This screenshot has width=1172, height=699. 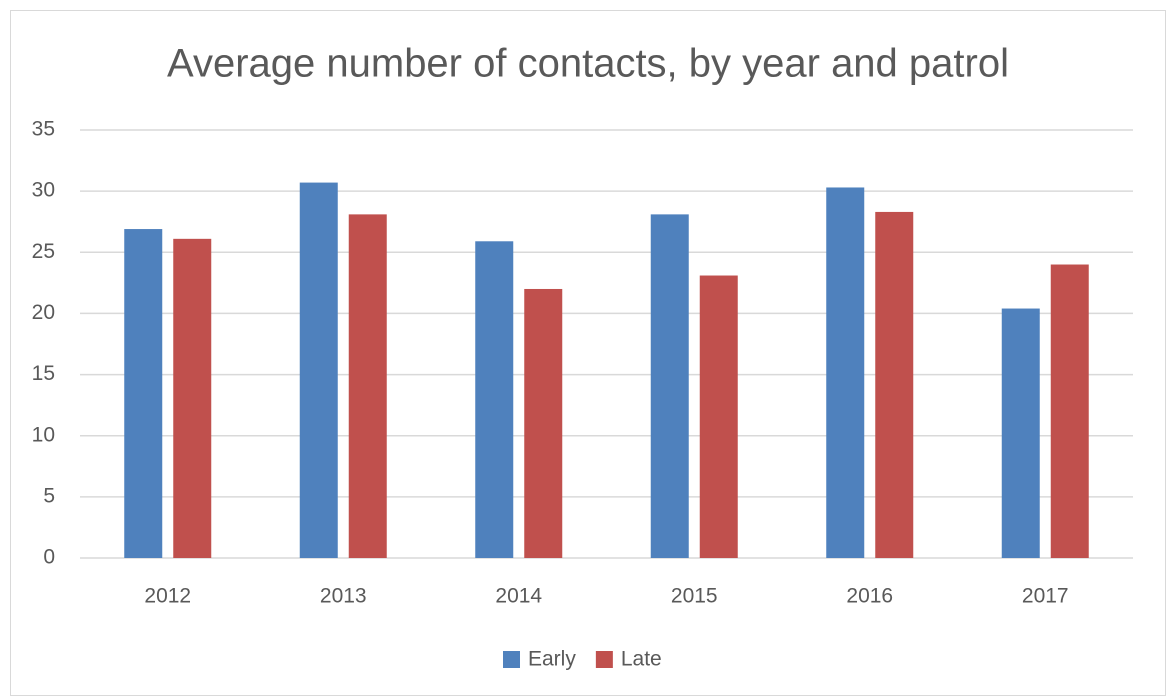 I want to click on x-tick-label: 2015, so click(x=694, y=596).